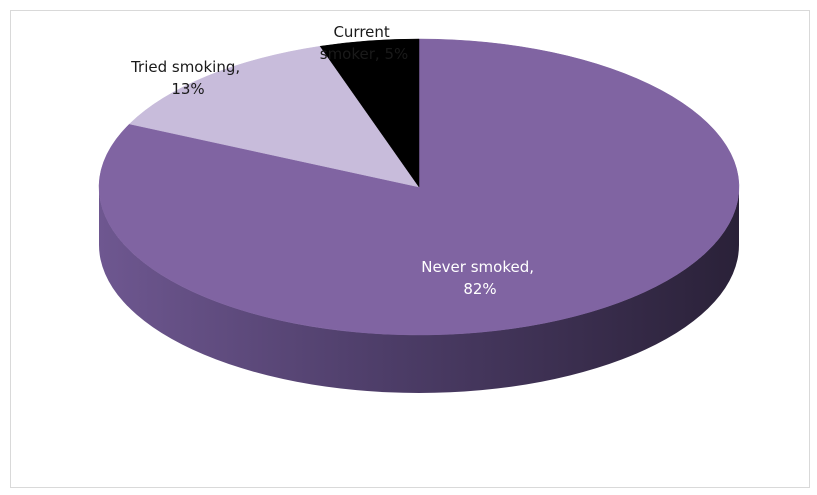 The width and height of the screenshot is (817, 495). Describe the element at coordinates (187, 89) in the screenshot. I see `label-tried-smoking-line2: 13%` at that location.